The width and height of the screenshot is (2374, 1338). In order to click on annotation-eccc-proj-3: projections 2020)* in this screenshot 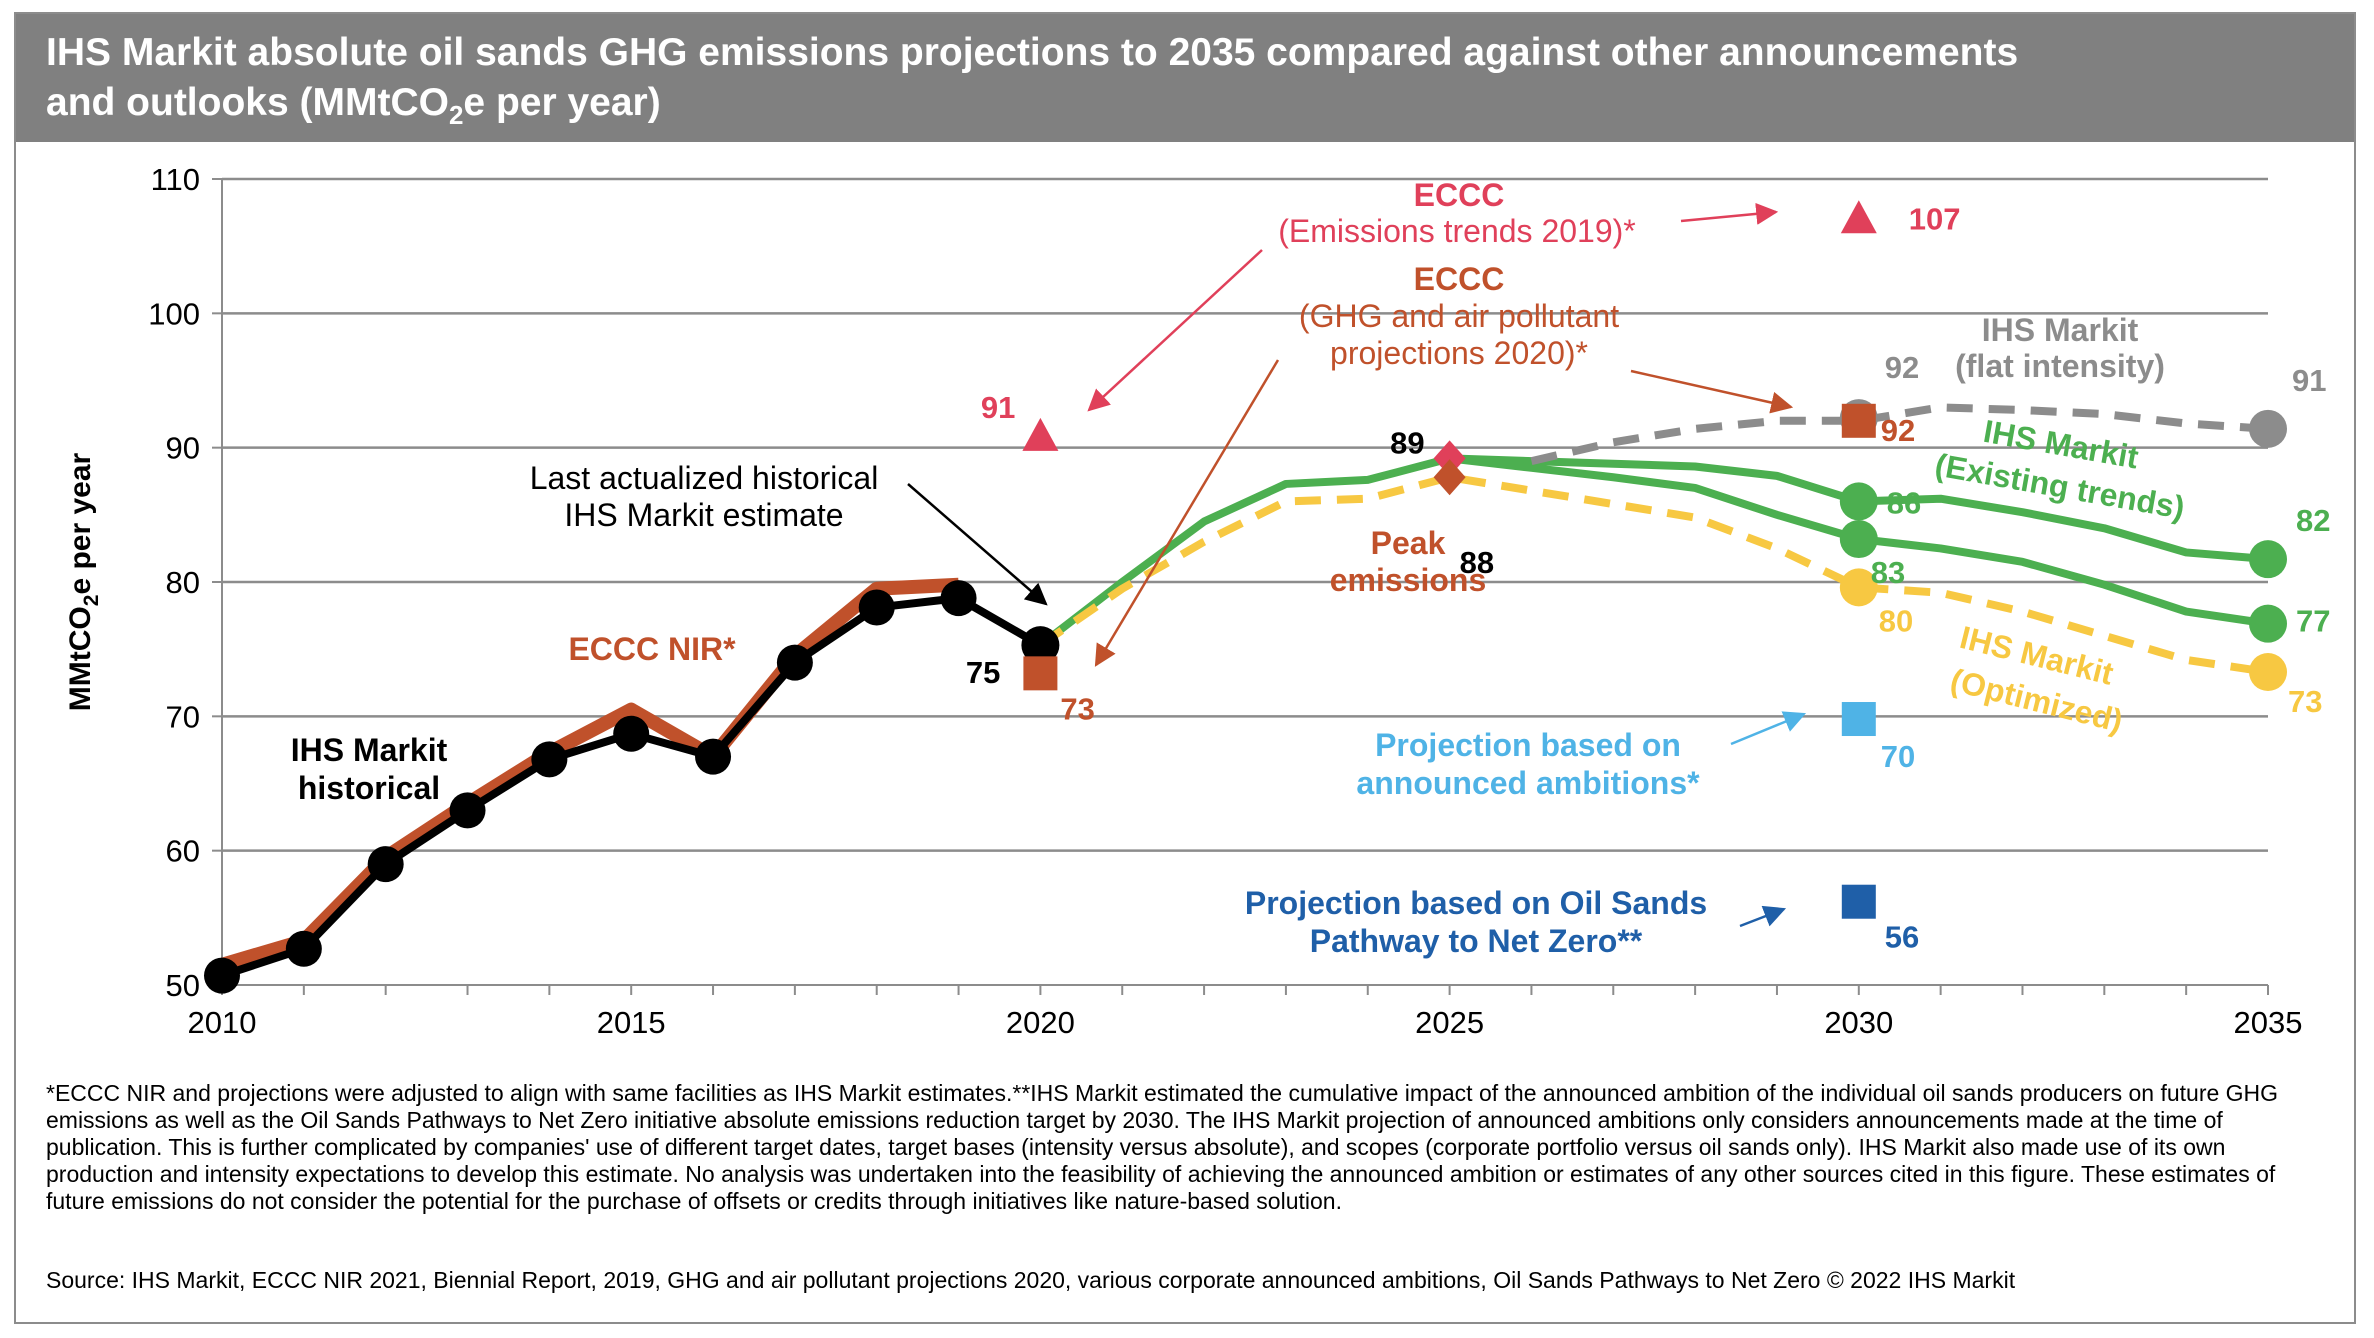, I will do `click(1459, 353)`.